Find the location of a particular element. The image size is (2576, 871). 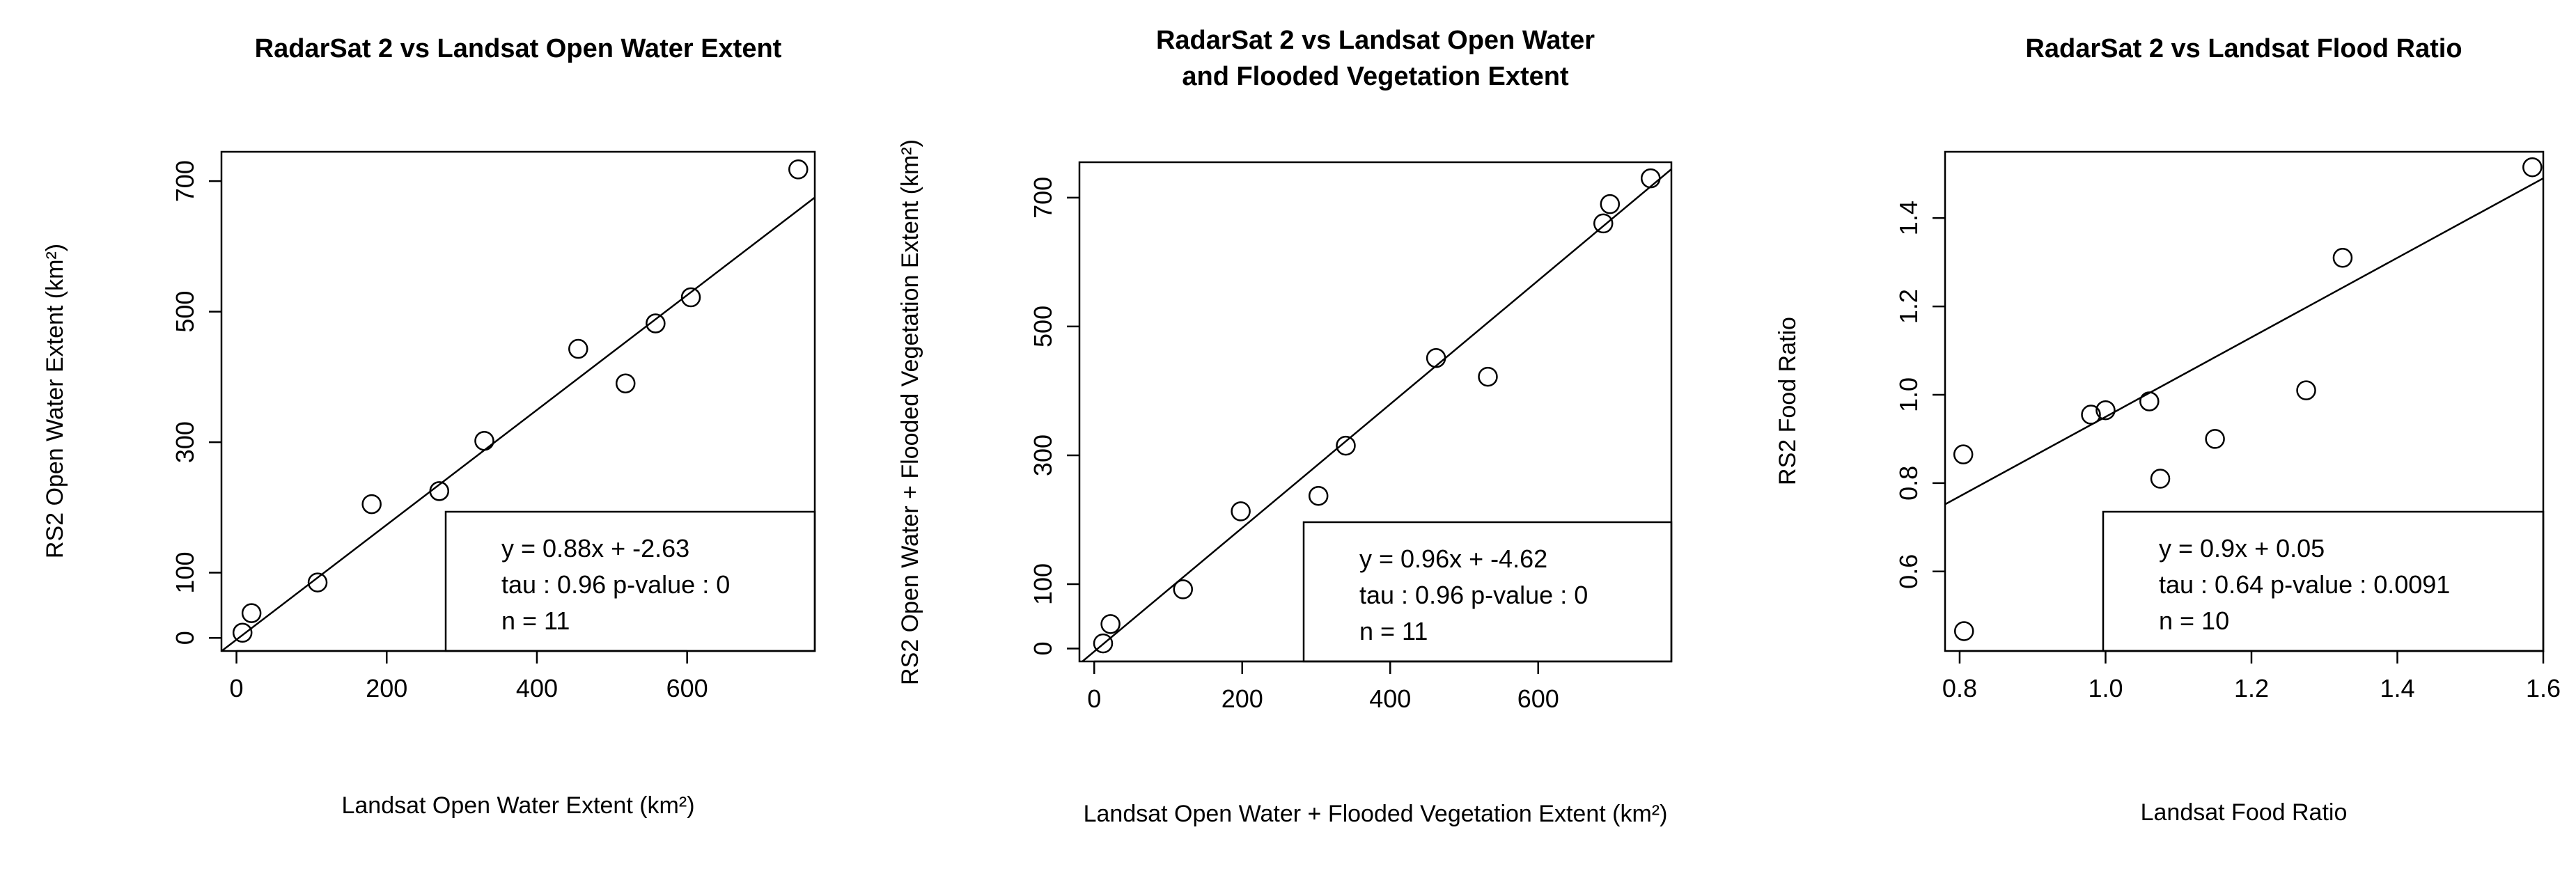

y-axis-title: RS2 Food Ratio is located at coordinates (1788, 401).